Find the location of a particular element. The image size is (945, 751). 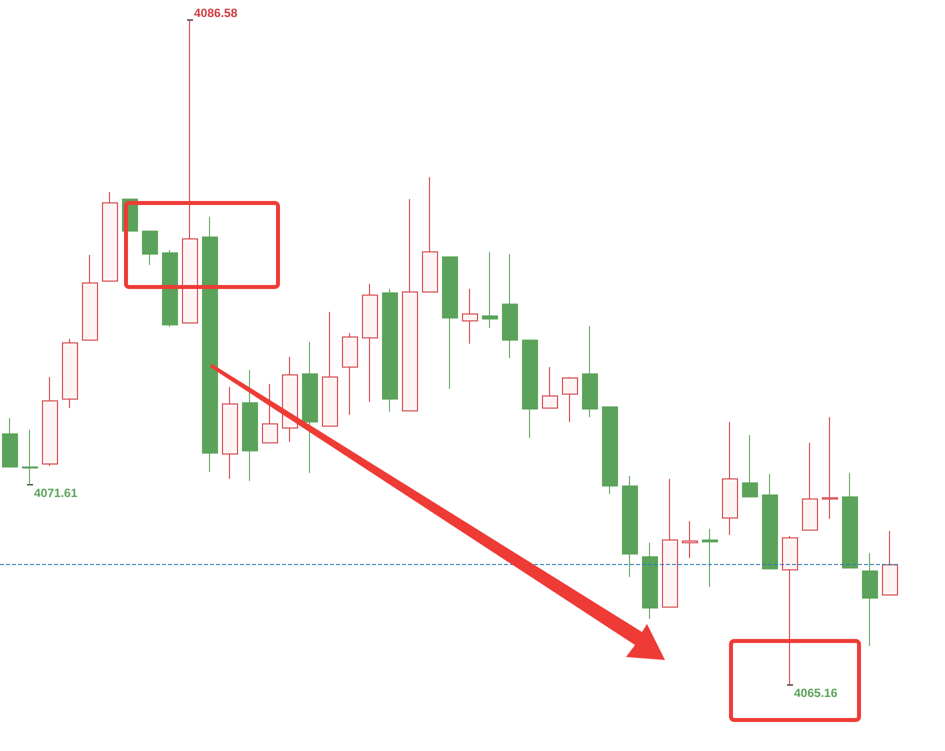

text: 4065.16 is located at coordinates (816, 693).